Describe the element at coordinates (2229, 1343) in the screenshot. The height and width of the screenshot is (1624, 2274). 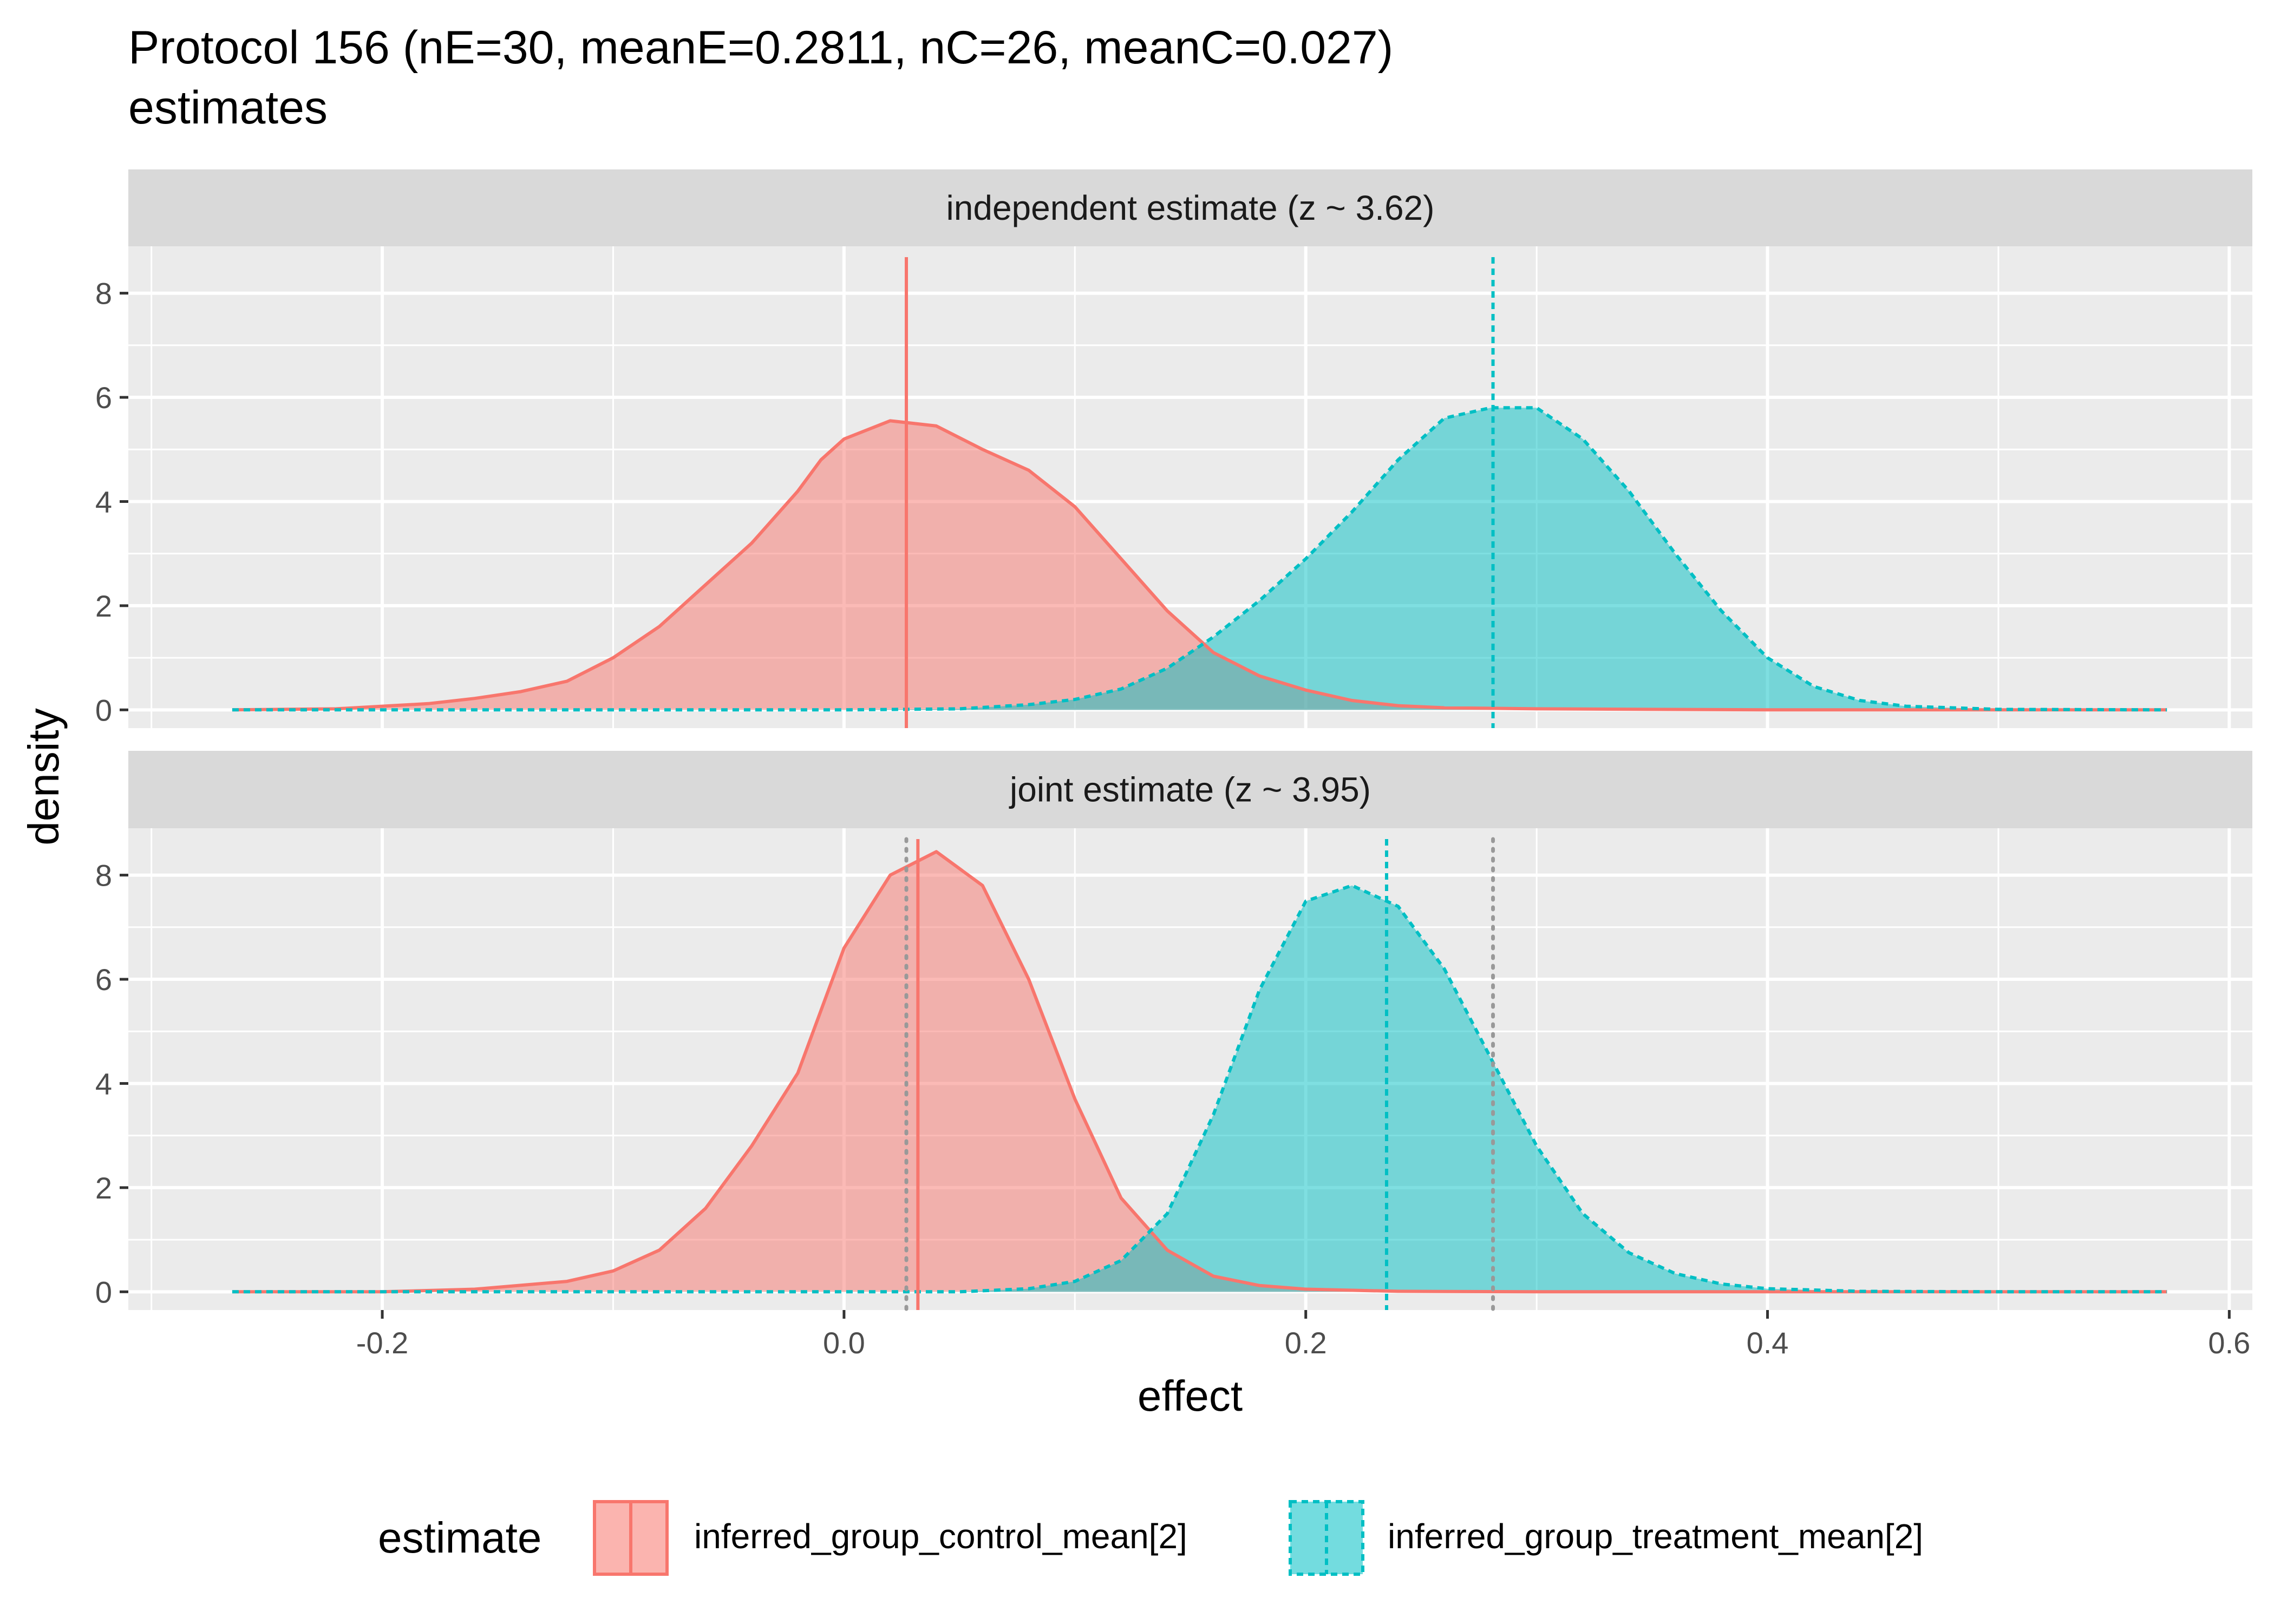
I see `x-tick-label: 0.6` at that location.